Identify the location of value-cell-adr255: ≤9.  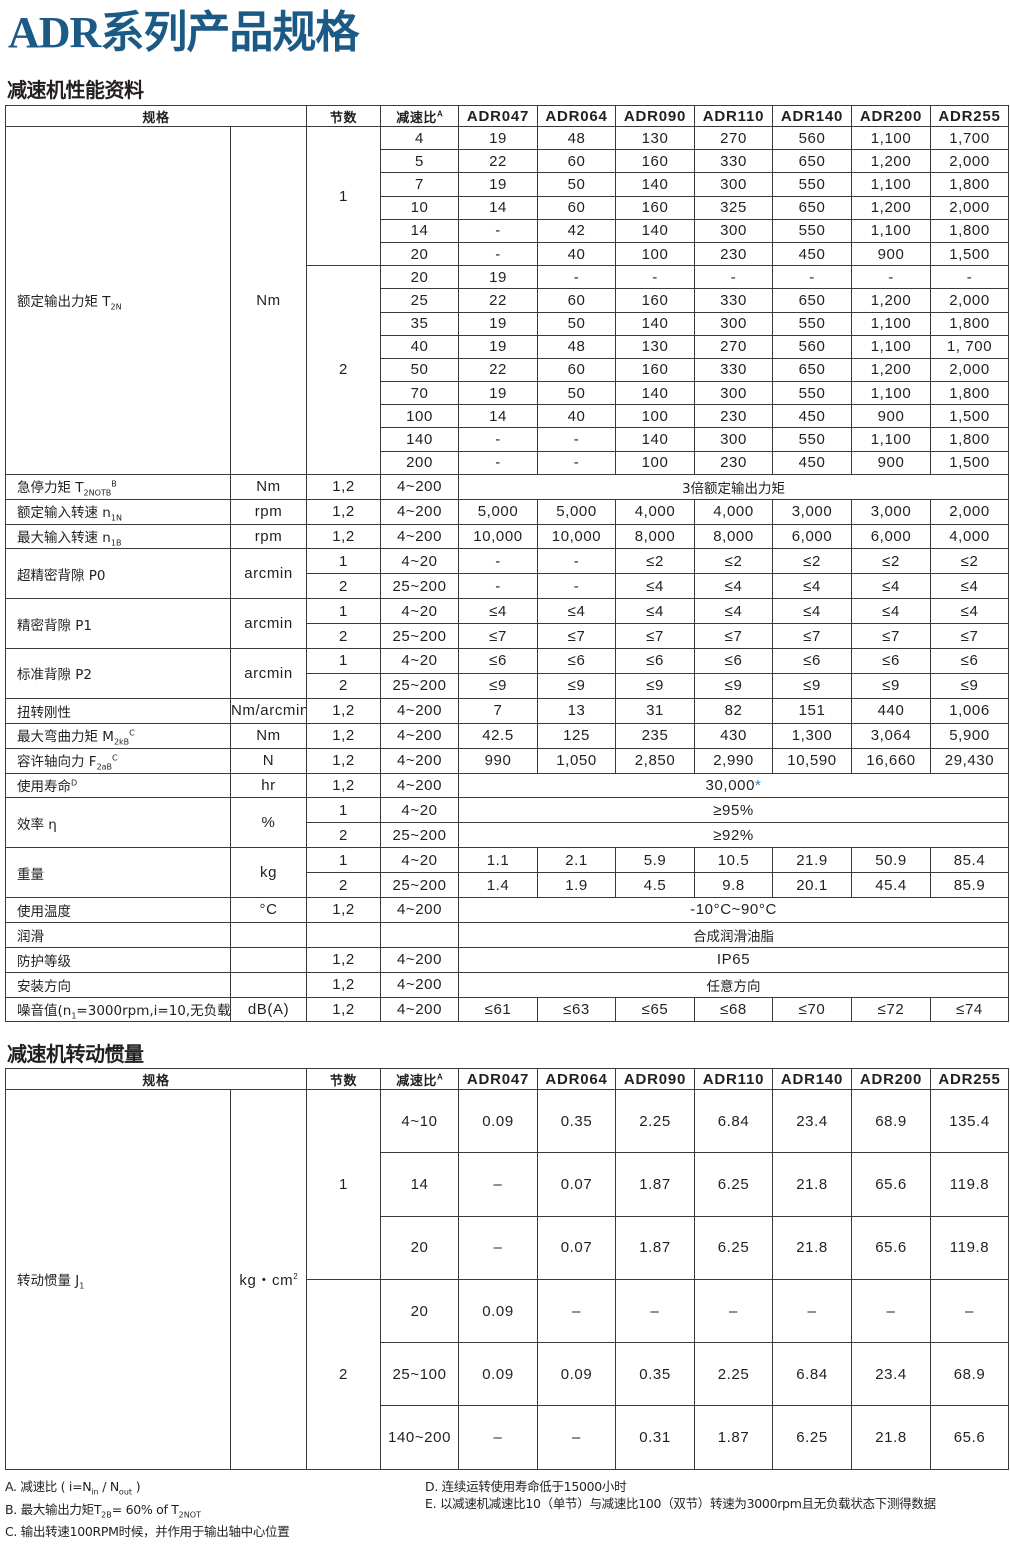
(970, 685).